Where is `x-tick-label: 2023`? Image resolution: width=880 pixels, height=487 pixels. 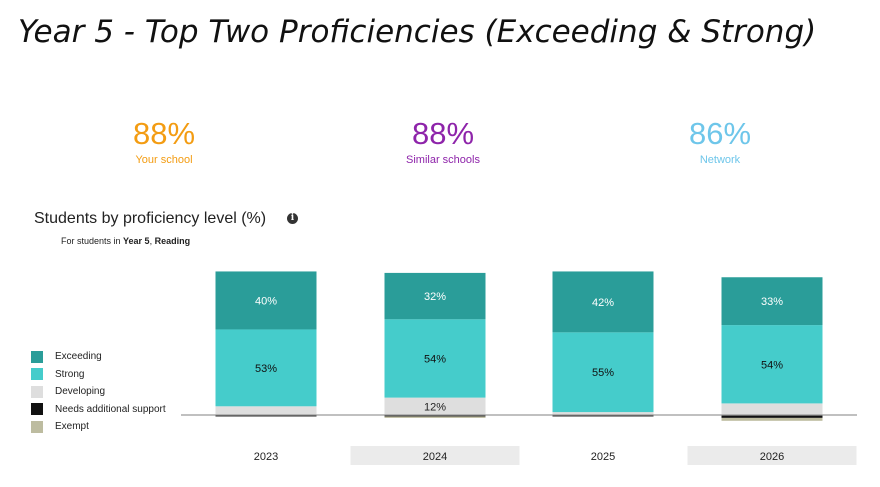
x-tick-label: 2023 is located at coordinates (266, 457).